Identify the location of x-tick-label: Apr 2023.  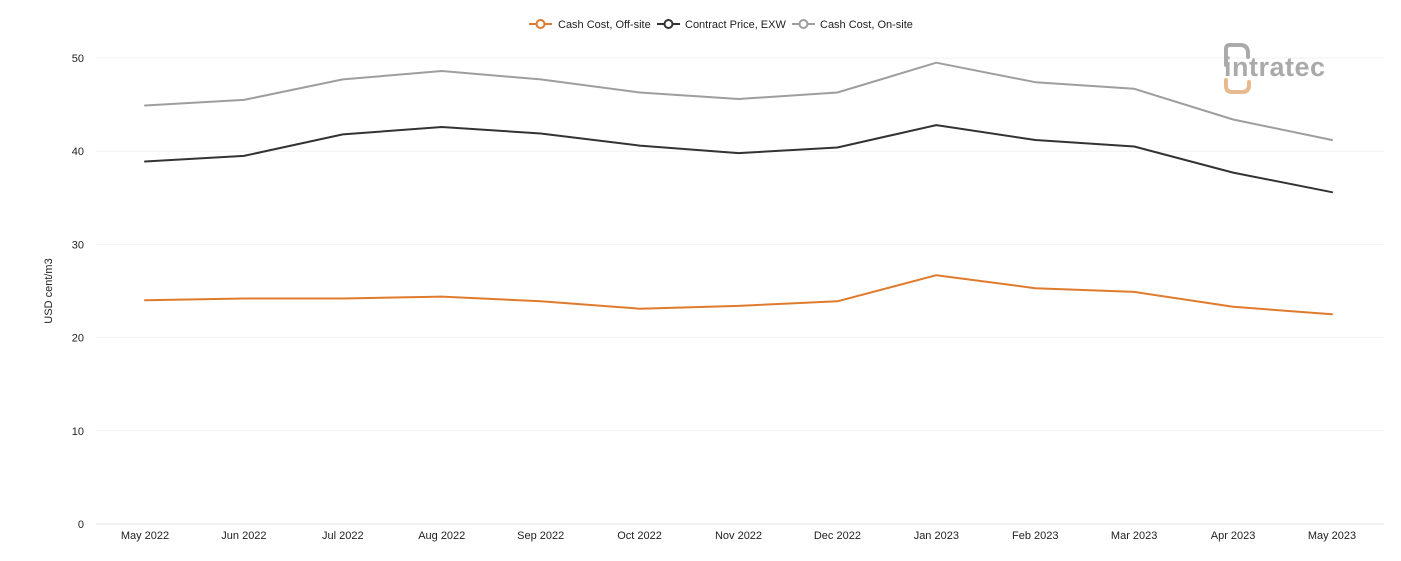
(1233, 536).